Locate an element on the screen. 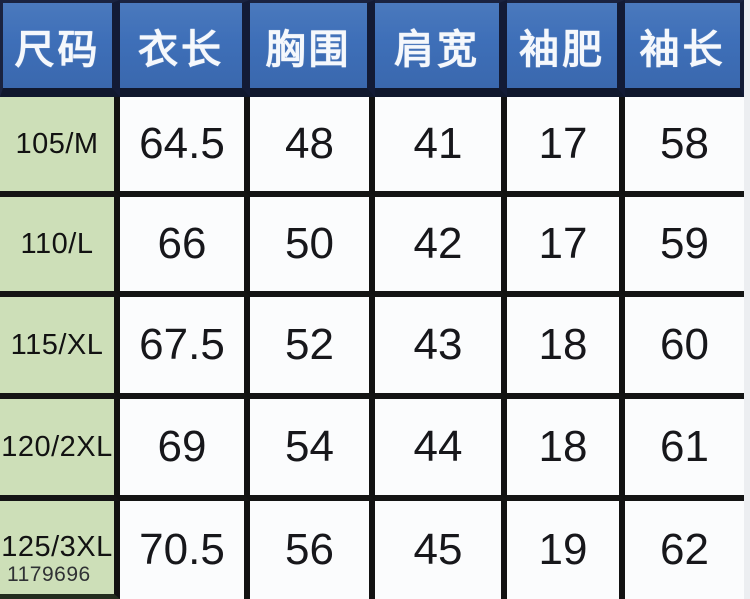 The image size is (750, 599). value-cell: 64.5 is located at coordinates (185, 147).